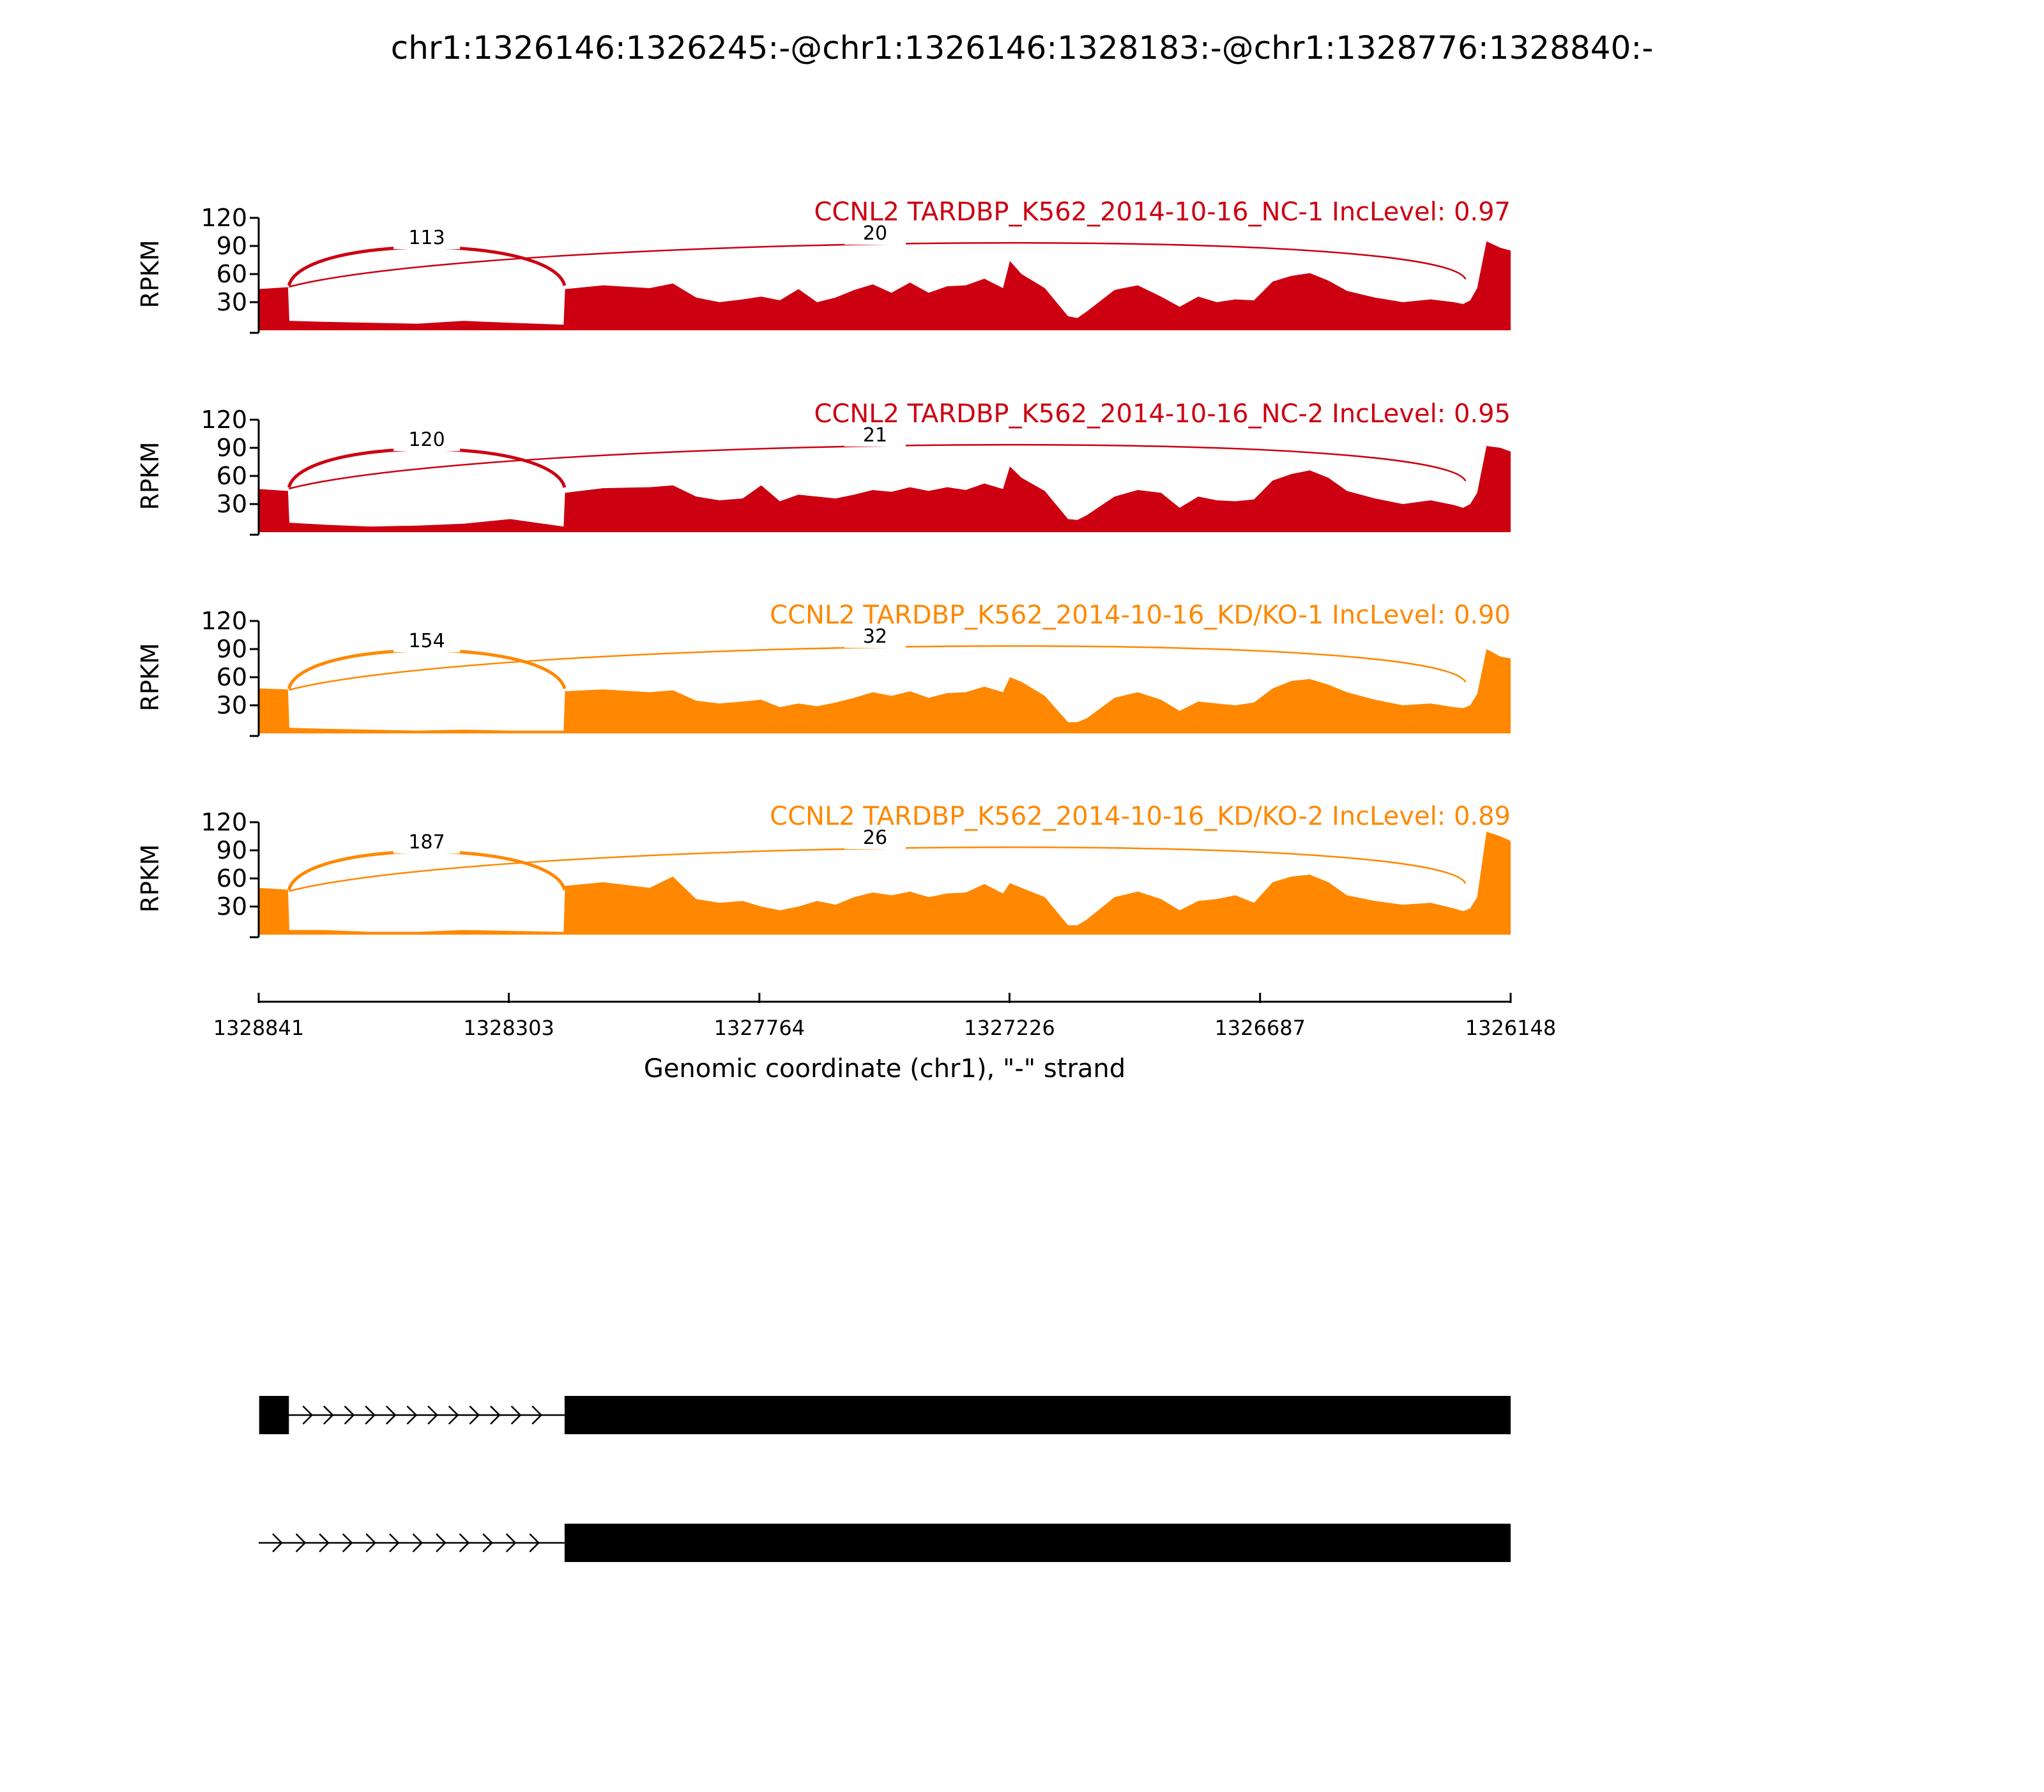 This screenshot has width=2044, height=1792. I want to click on x-tick-label: 1327226, so click(1009, 1028).